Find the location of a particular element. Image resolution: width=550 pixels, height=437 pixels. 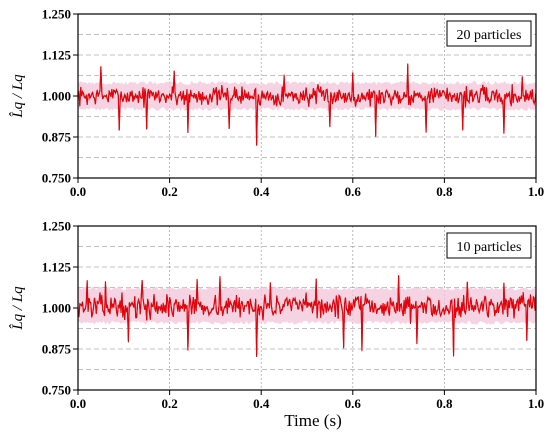

legend-bottom: 10 particles is located at coordinates (489, 245).